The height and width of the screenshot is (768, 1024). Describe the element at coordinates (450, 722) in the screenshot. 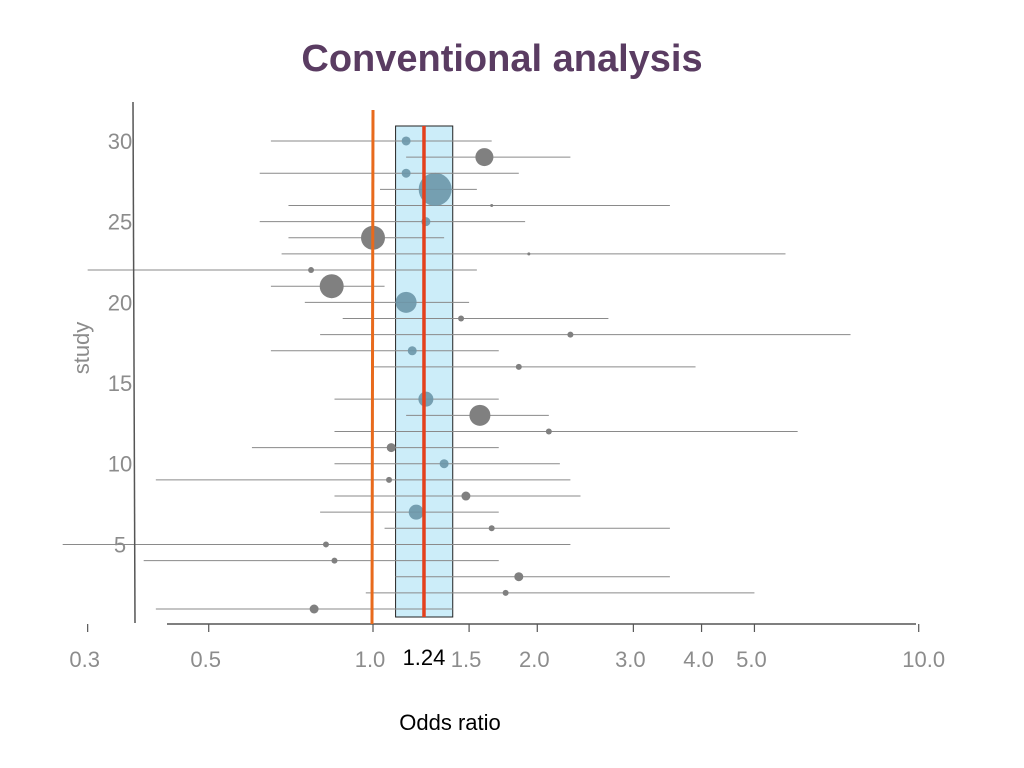

I see `x-axis-label: Odds ratio` at that location.